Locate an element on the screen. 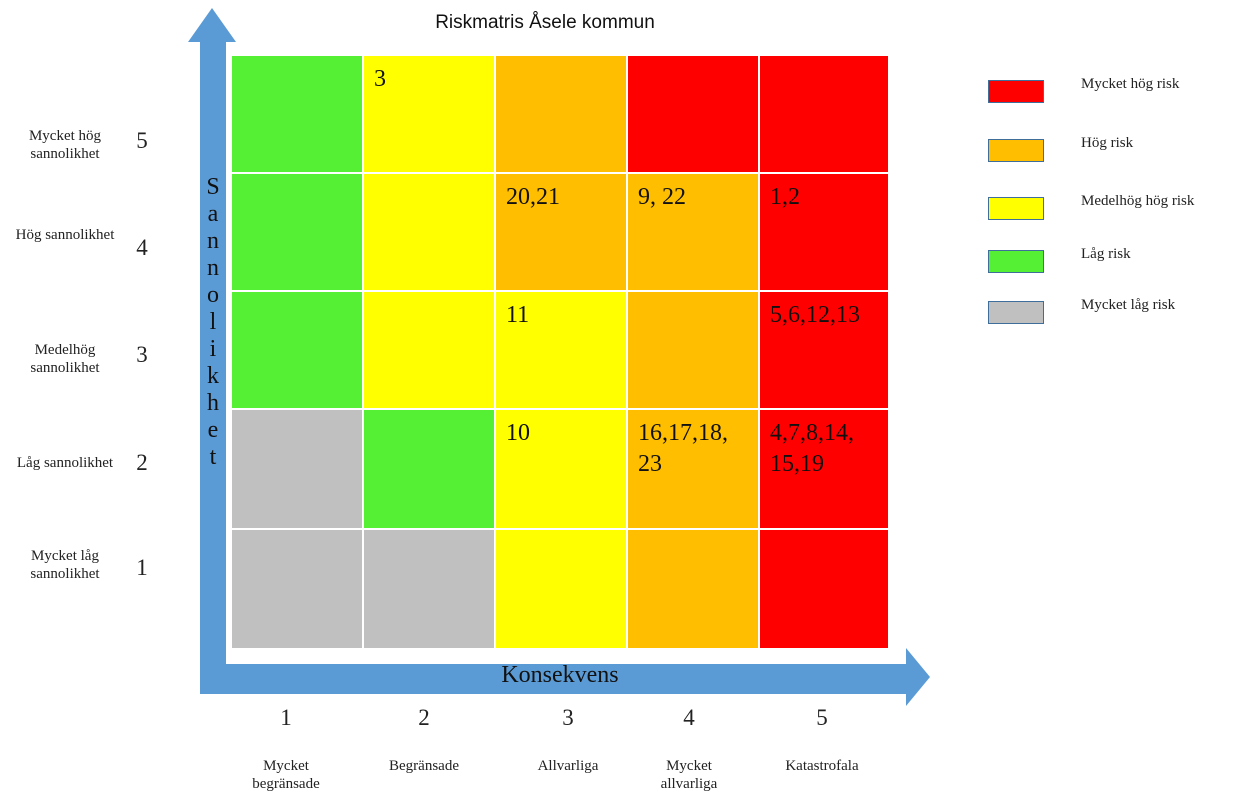 The width and height of the screenshot is (1236, 802). y-level-label: Mycket hög sannolikhet is located at coordinates (65, 145).